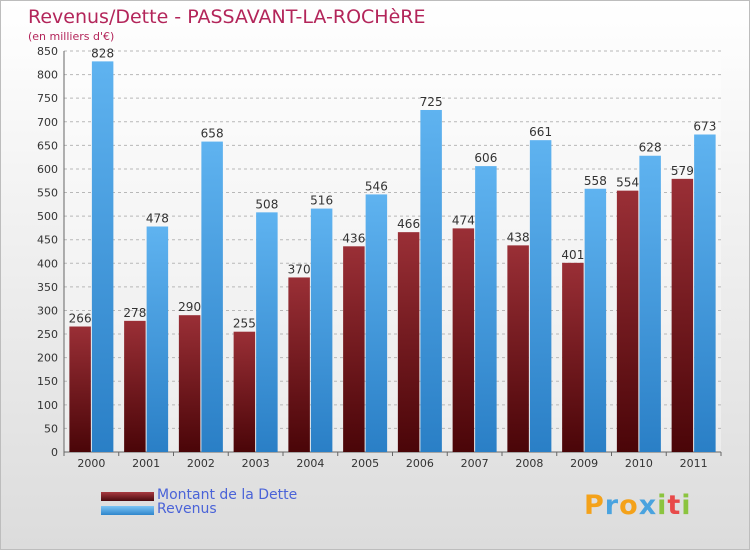 This screenshot has height=550, width=750. I want to click on y-tick-label: 100, so click(47, 405).